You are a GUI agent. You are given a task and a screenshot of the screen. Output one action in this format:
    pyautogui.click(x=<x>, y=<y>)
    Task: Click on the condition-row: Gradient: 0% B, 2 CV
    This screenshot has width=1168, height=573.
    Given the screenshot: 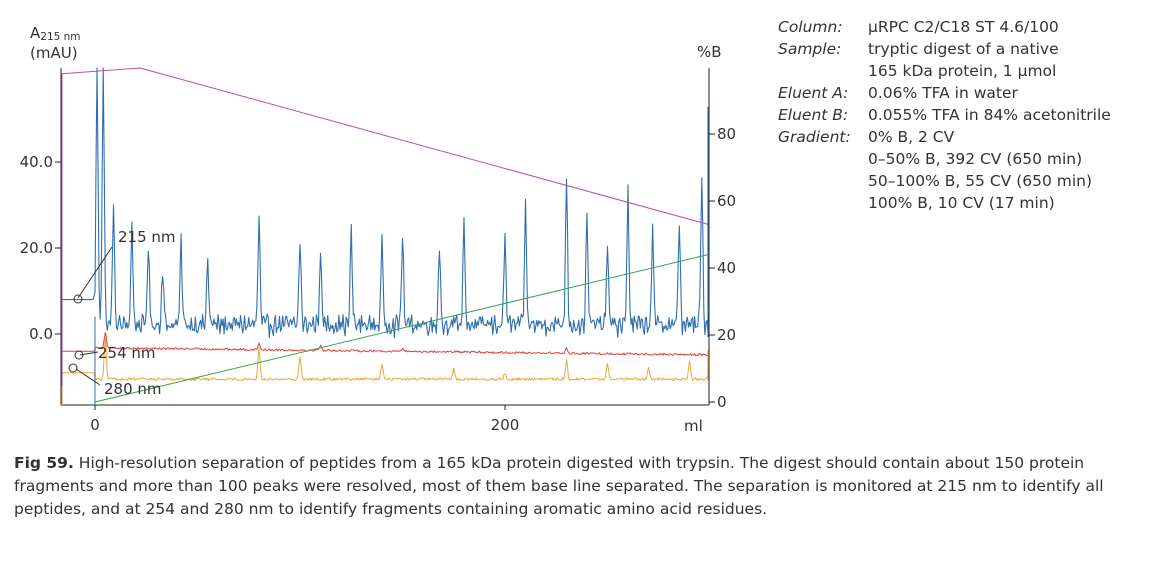 What is the action you would take?
    pyautogui.click(x=944, y=137)
    